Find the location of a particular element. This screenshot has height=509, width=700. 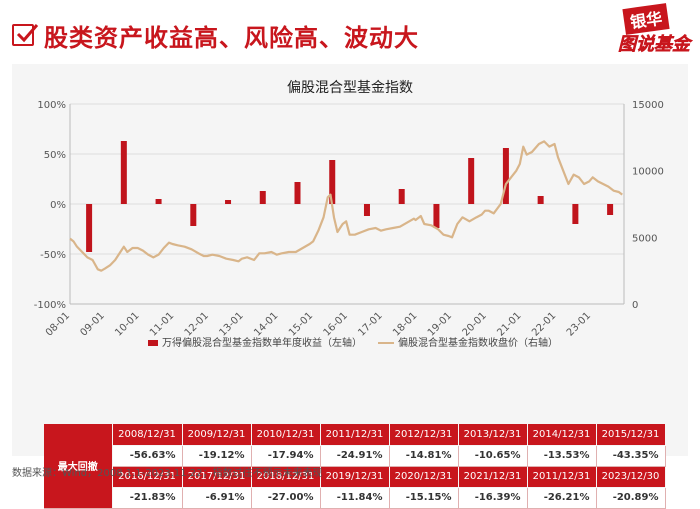

value-cell: -24.91% is located at coordinates (355, 456).